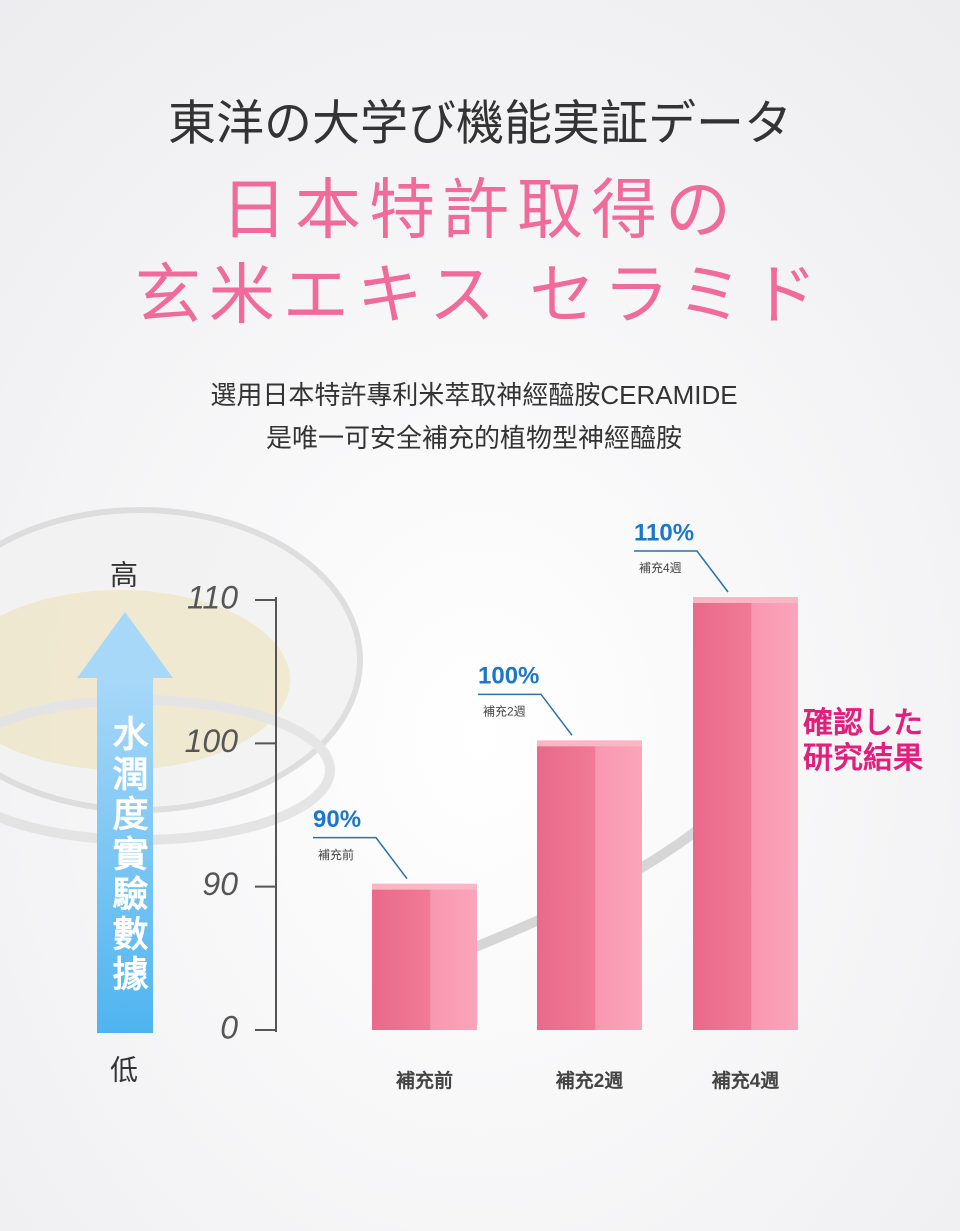 Image resolution: width=960 pixels, height=1231 pixels. What do you see at coordinates (480, 209) in the screenshot?
I see `title: 日本特許取得の` at bounding box center [480, 209].